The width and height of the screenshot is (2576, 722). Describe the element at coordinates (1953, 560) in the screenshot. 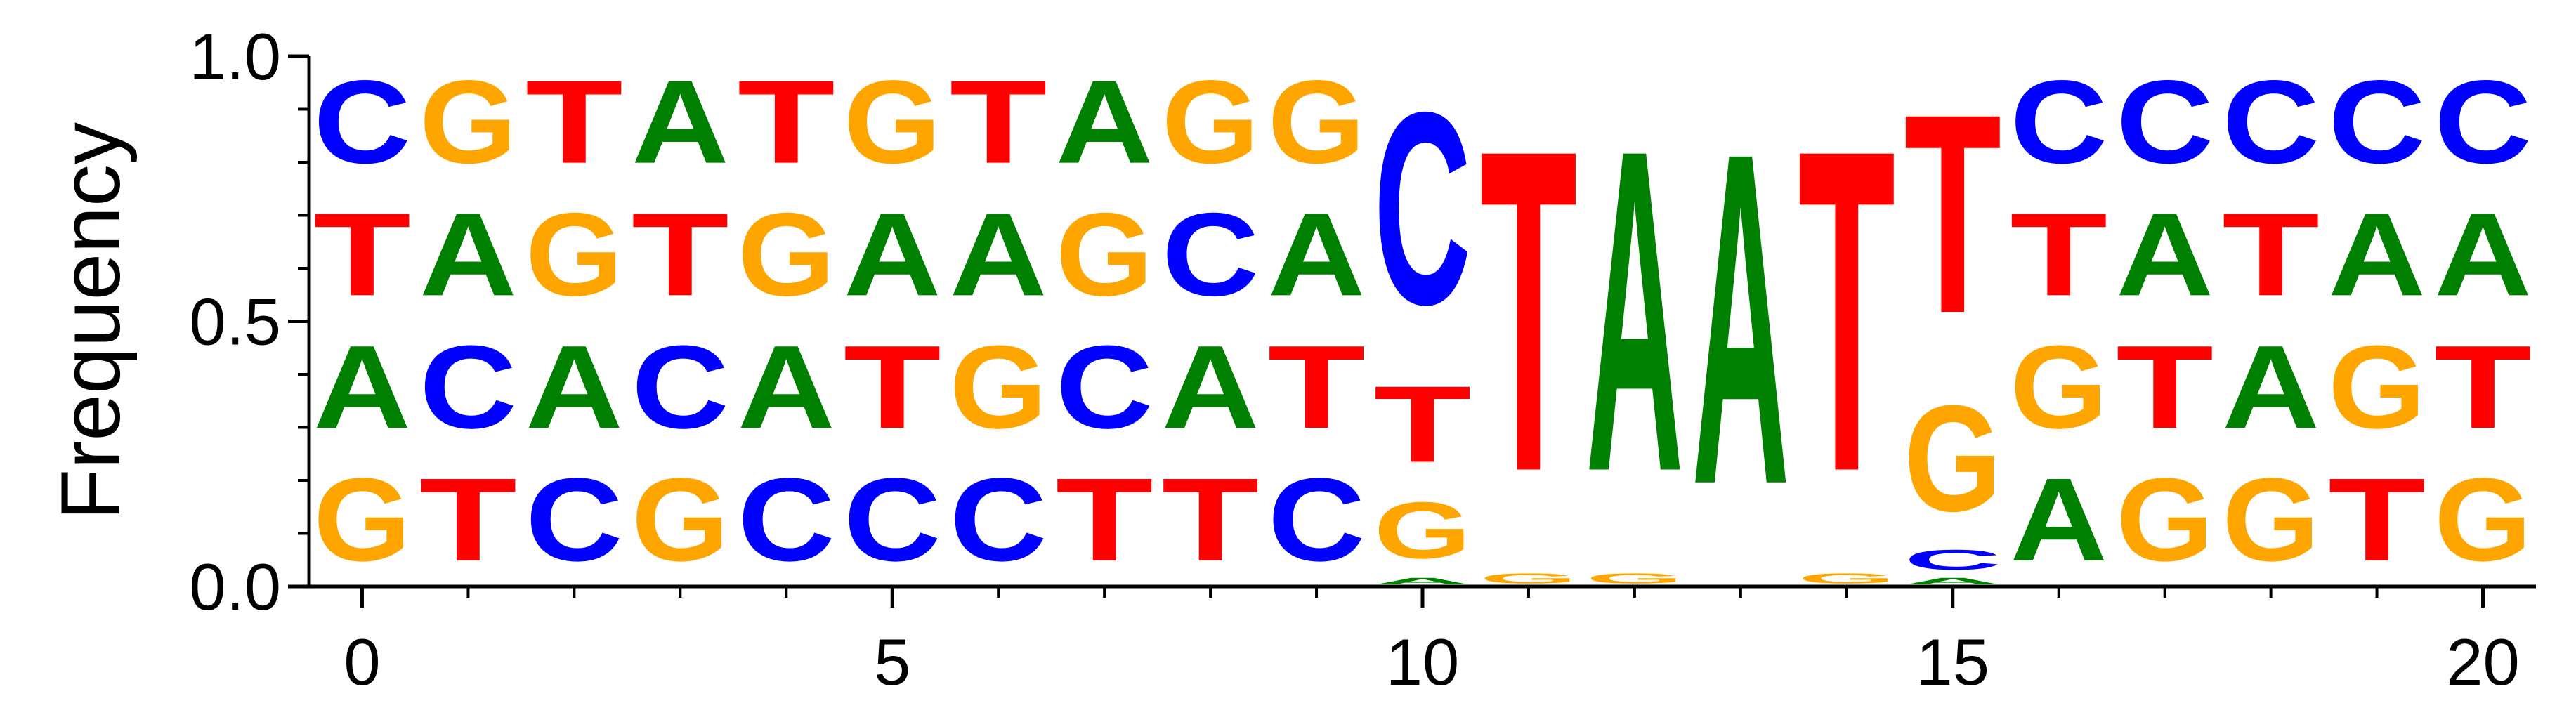

I see `logo-letter-C-pos-15: C` at that location.